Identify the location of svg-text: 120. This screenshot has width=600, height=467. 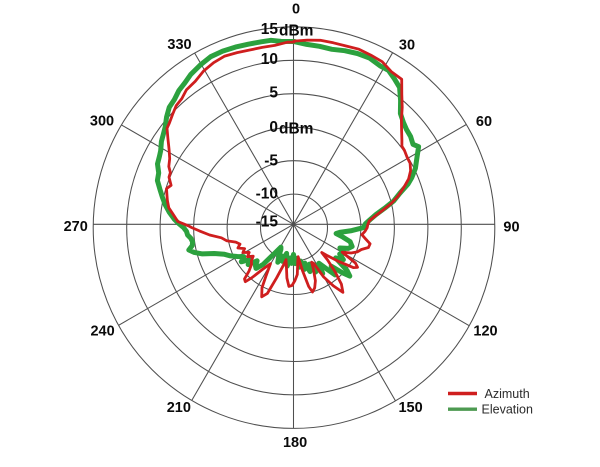
(485, 332).